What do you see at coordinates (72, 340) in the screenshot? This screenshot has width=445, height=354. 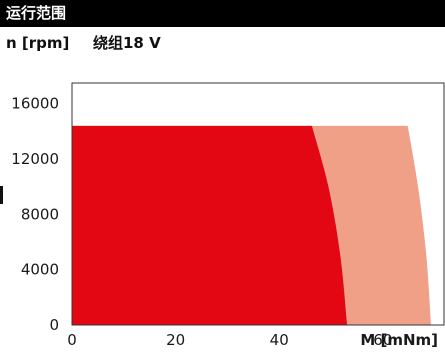 I see `x-tick-label: 0` at bounding box center [72, 340].